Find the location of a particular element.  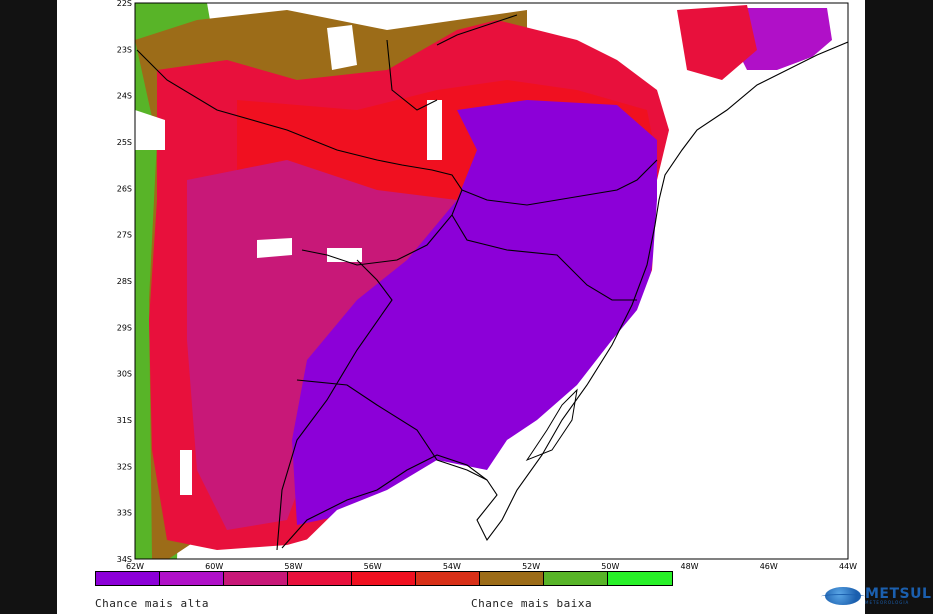

lat-tick-label: 30S is located at coordinates (124, 374).